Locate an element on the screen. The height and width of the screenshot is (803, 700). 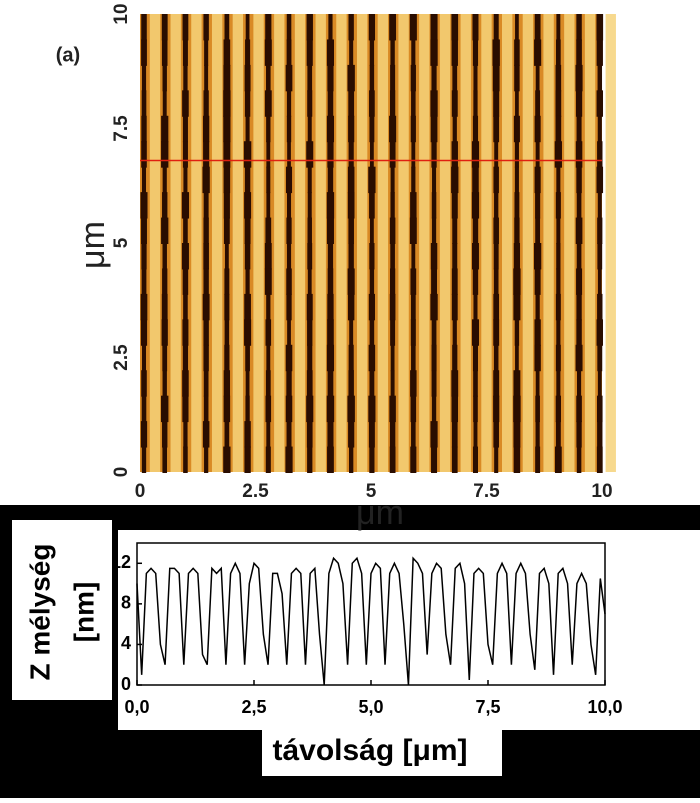
y-tick-label: 8 is located at coordinates (126, 603).